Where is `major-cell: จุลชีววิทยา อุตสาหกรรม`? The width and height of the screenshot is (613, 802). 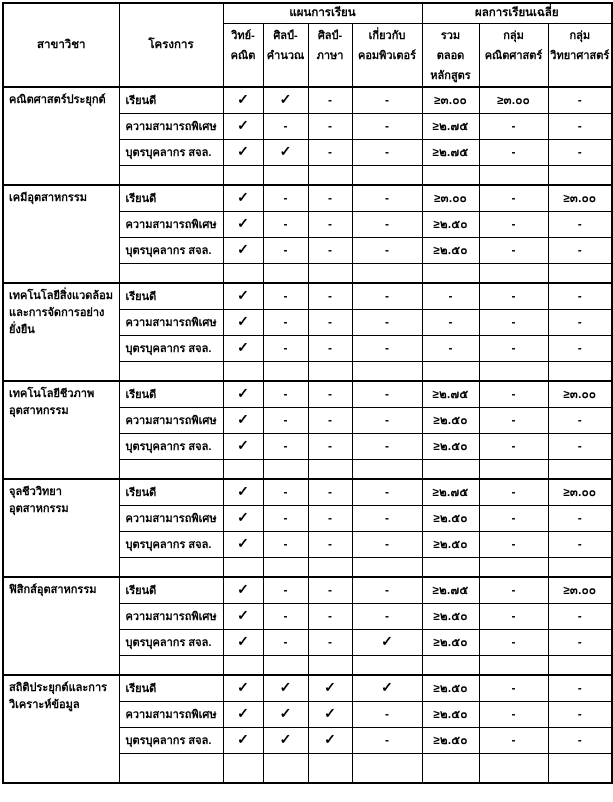 major-cell: จุลชีววิทยา อุตสาหกรรม is located at coordinates (61, 528).